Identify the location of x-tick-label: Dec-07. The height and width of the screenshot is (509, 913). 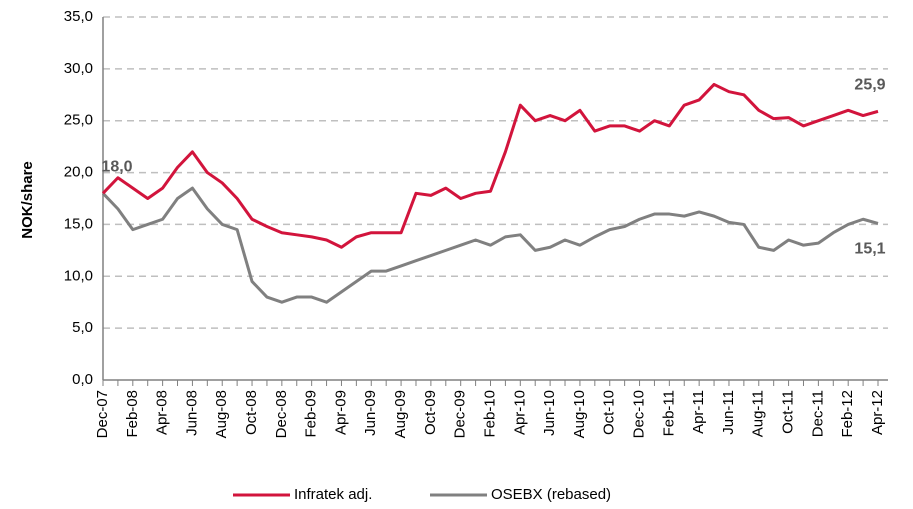
(102, 414).